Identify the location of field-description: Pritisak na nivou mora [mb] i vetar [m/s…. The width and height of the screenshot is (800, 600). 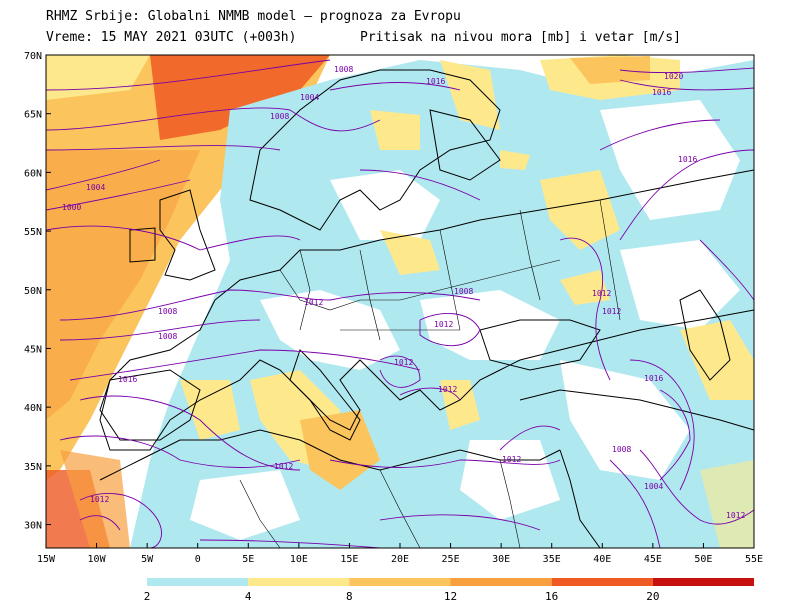
(520, 37).